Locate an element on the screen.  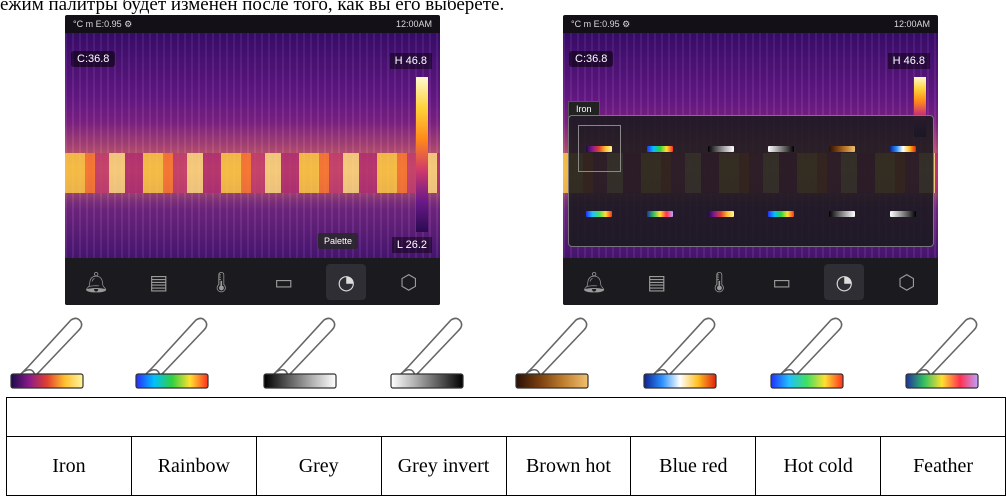
table-header-cell is located at coordinates (506, 417).